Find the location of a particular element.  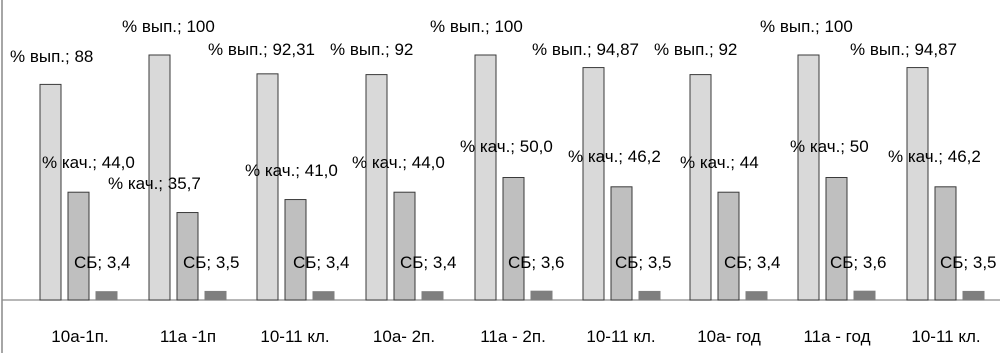

data-label-sb-6: СБ; 3,5 is located at coordinates (643, 262).